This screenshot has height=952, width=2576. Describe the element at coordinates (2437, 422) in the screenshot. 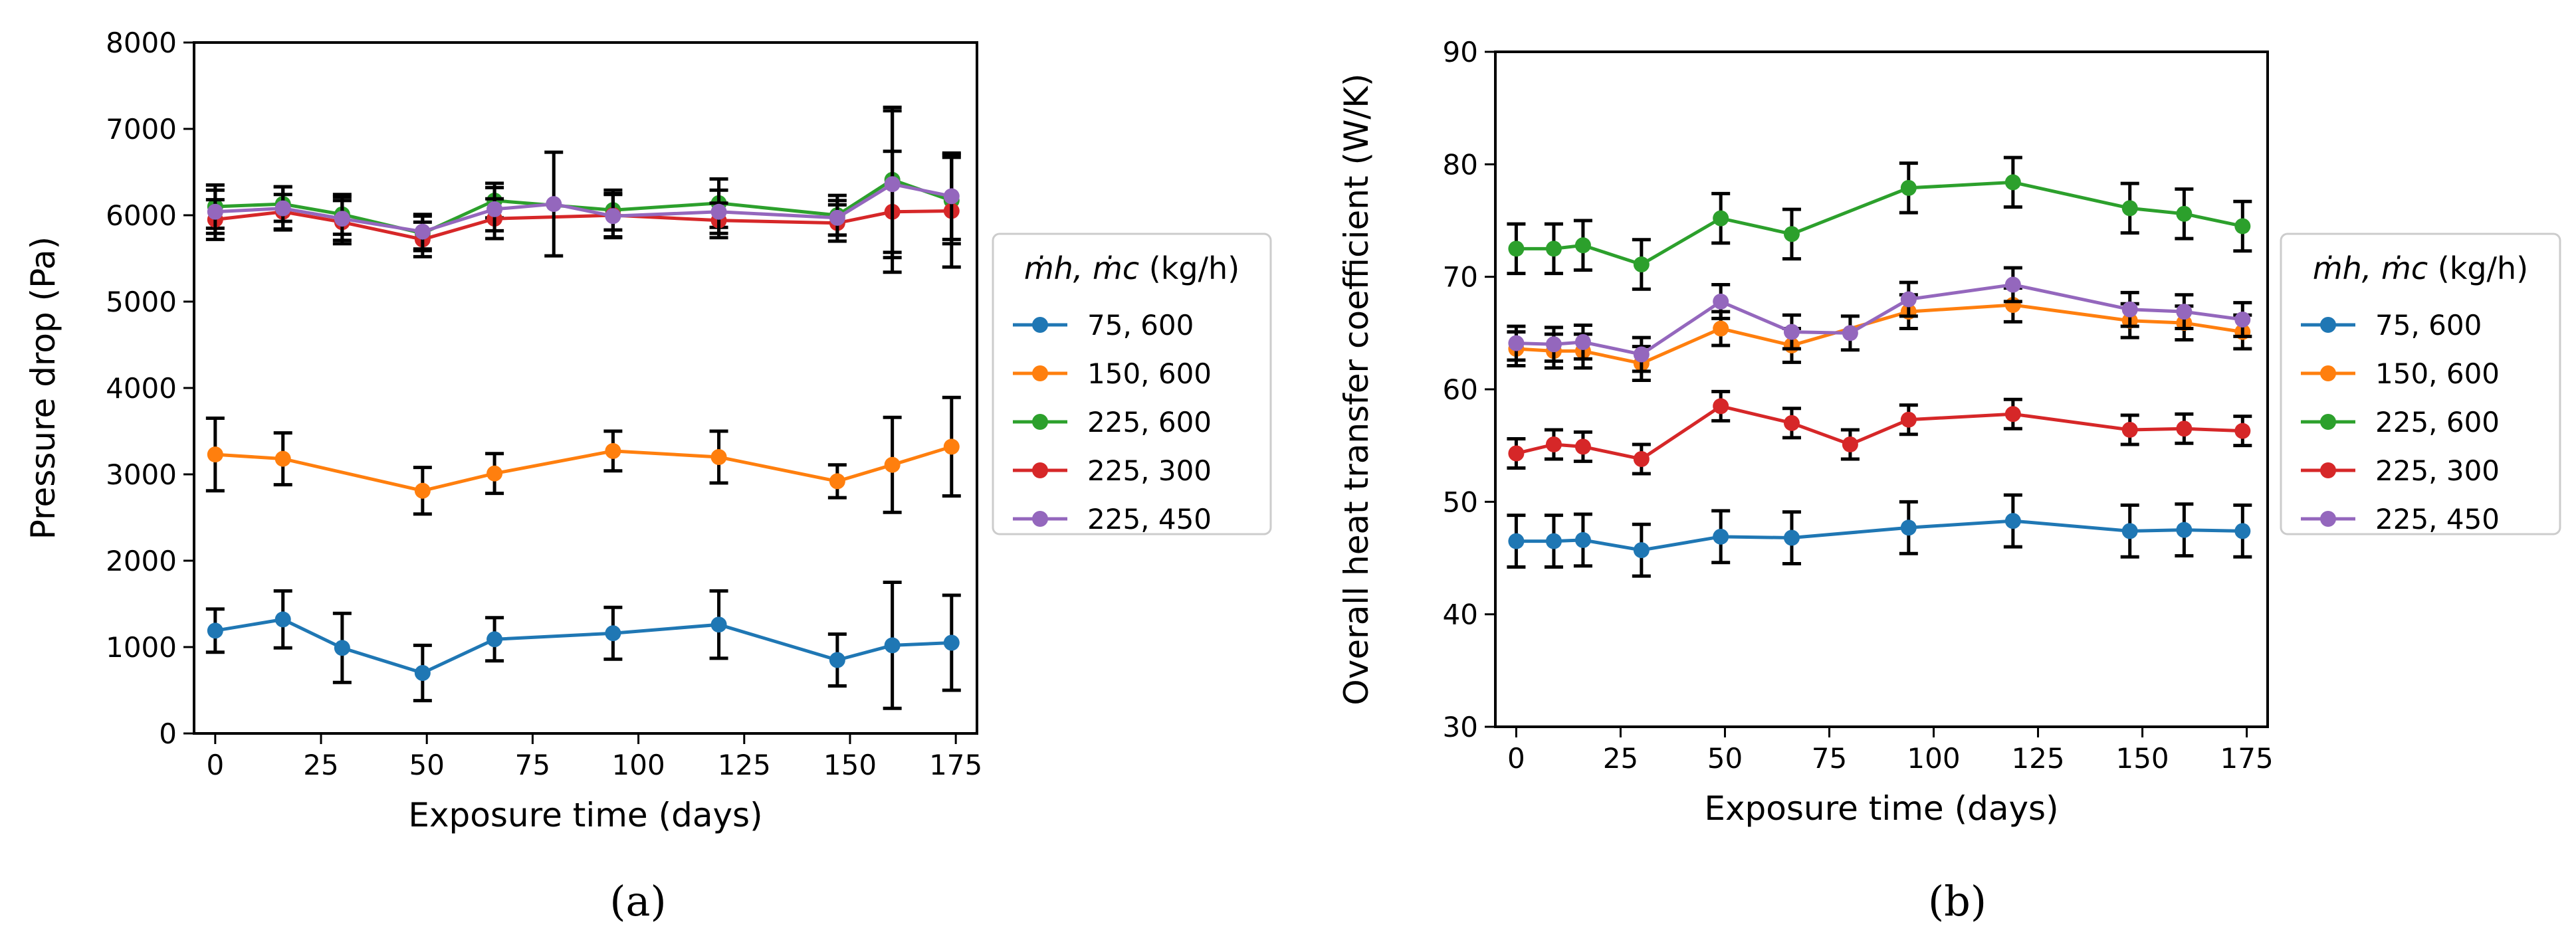

I see `legend-entry-b-2: 225, 600` at that location.